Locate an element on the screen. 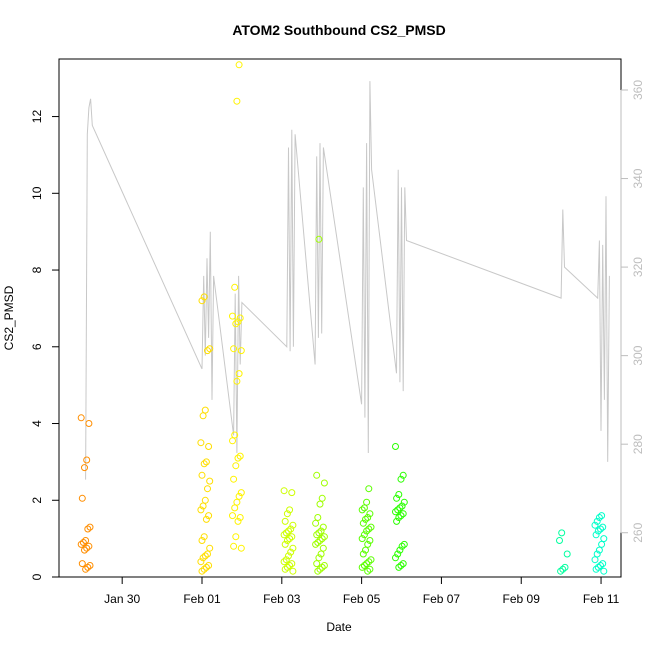  y-axis: 0 2 4 6 8 10 12 is located at coordinates (45, 345).